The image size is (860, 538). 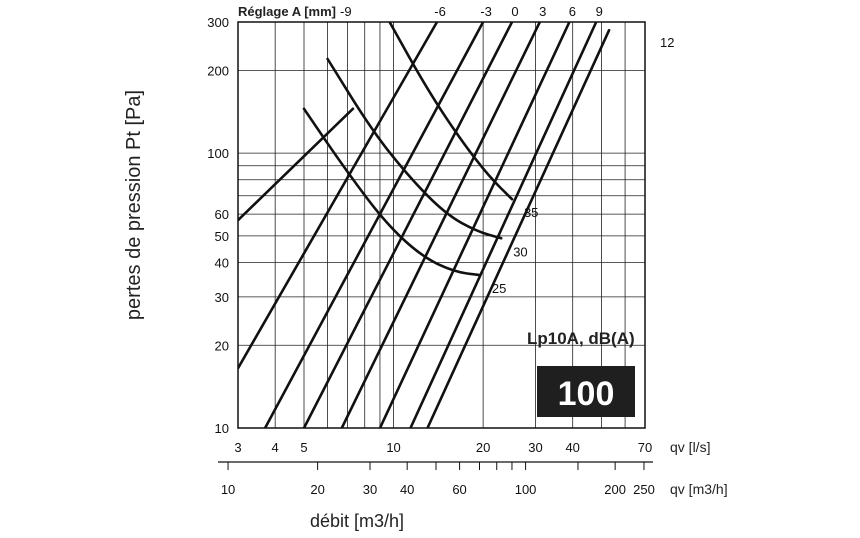 I want to click on setting-line--9, so click(x=296, y=164).